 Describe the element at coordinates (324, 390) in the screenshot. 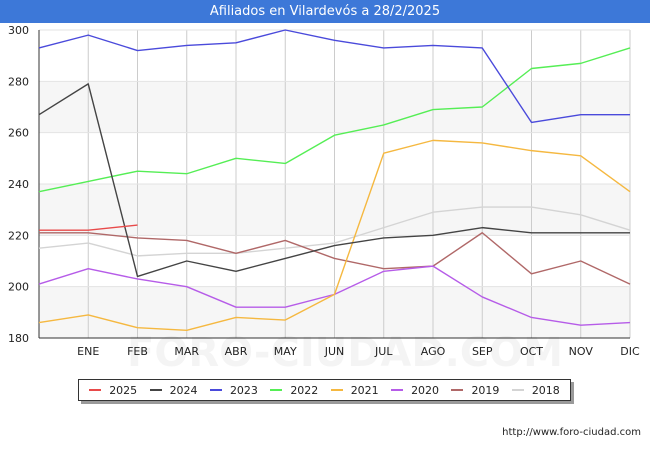

I see `legend: 2025 2024 2023 2022 2021 2020 2019 2018` at that location.